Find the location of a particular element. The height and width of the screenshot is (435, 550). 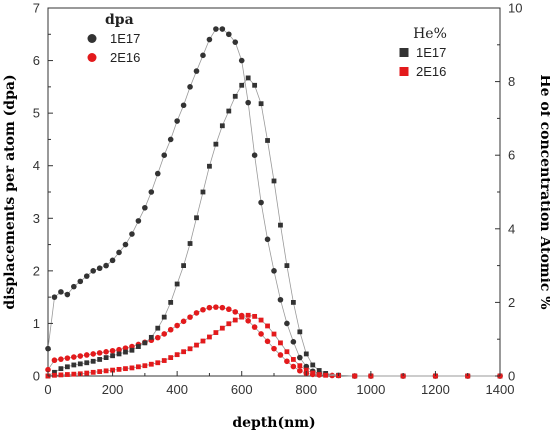

x-tick-label: 600 is located at coordinates (242, 389).